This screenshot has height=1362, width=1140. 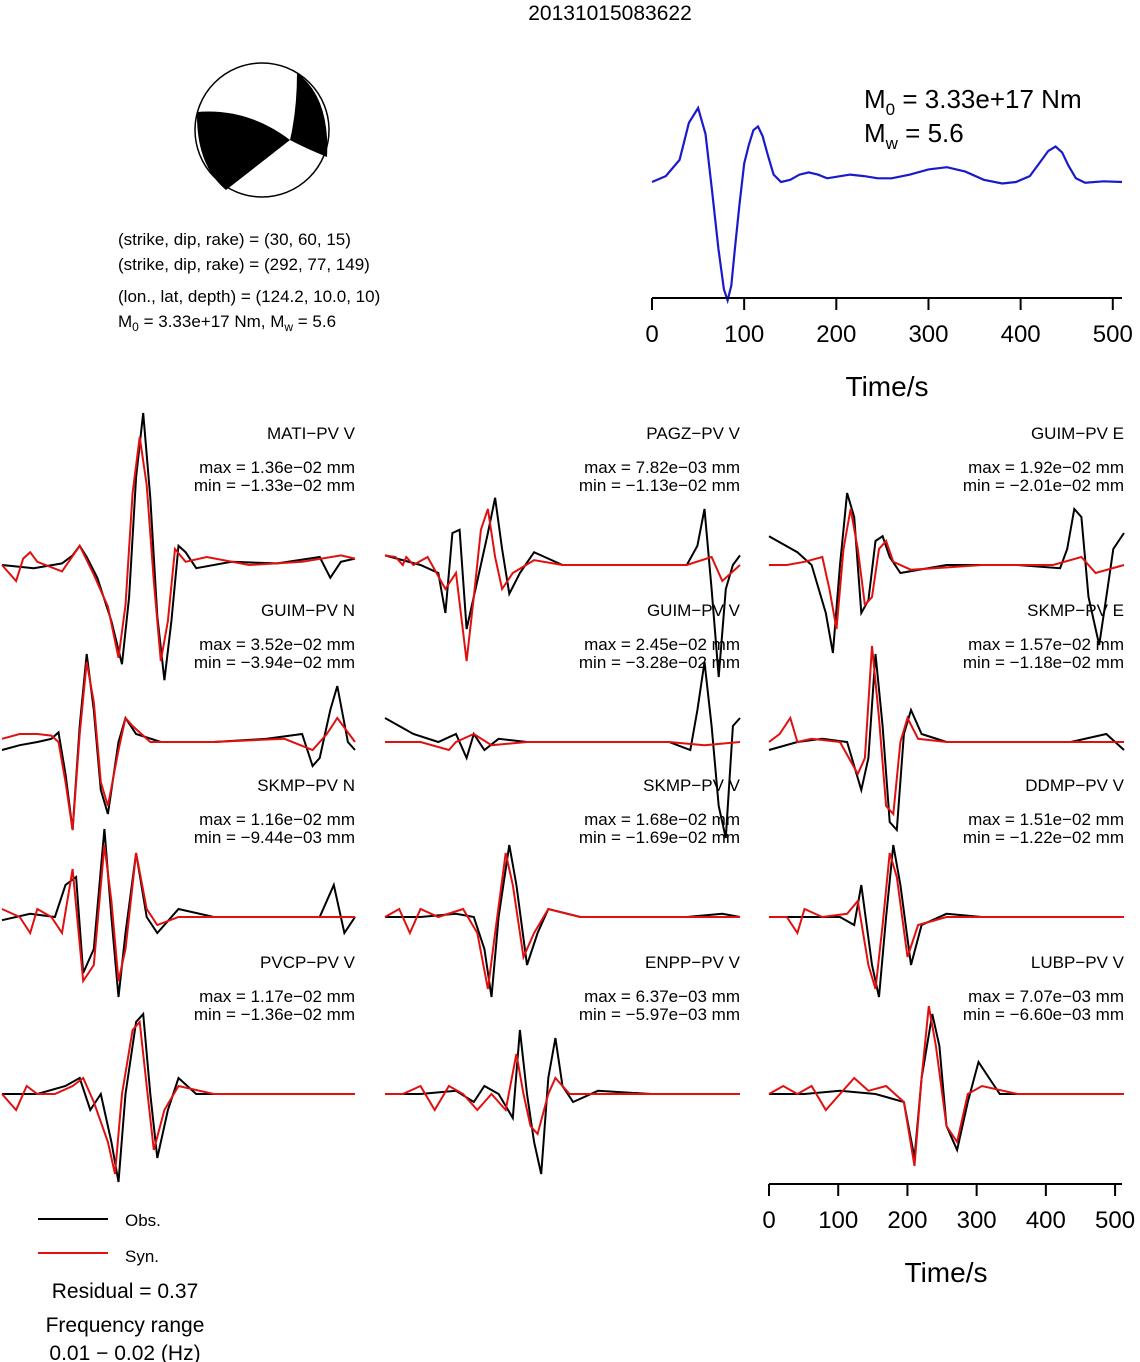 I want to click on stf-curve, so click(x=887, y=205).